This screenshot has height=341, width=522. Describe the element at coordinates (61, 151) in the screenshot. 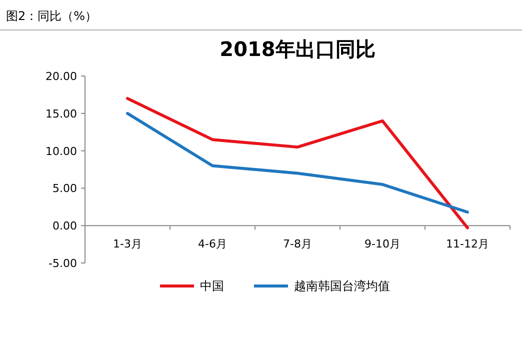

I see `y-tick-label: 10.00` at that location.